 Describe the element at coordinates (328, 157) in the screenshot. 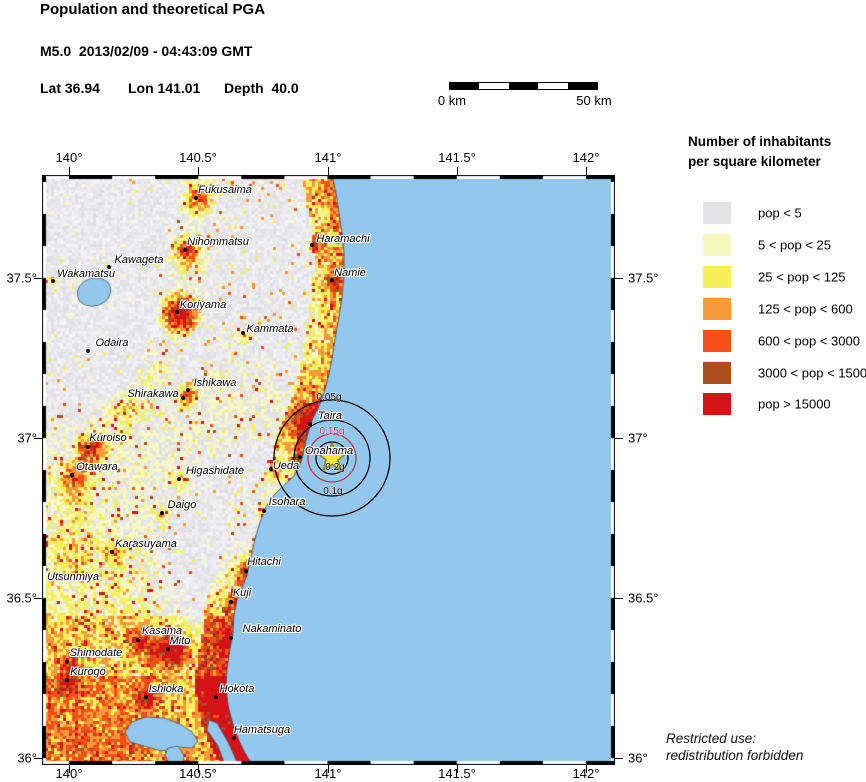

I see `lon-tick-label-top: 141°` at that location.